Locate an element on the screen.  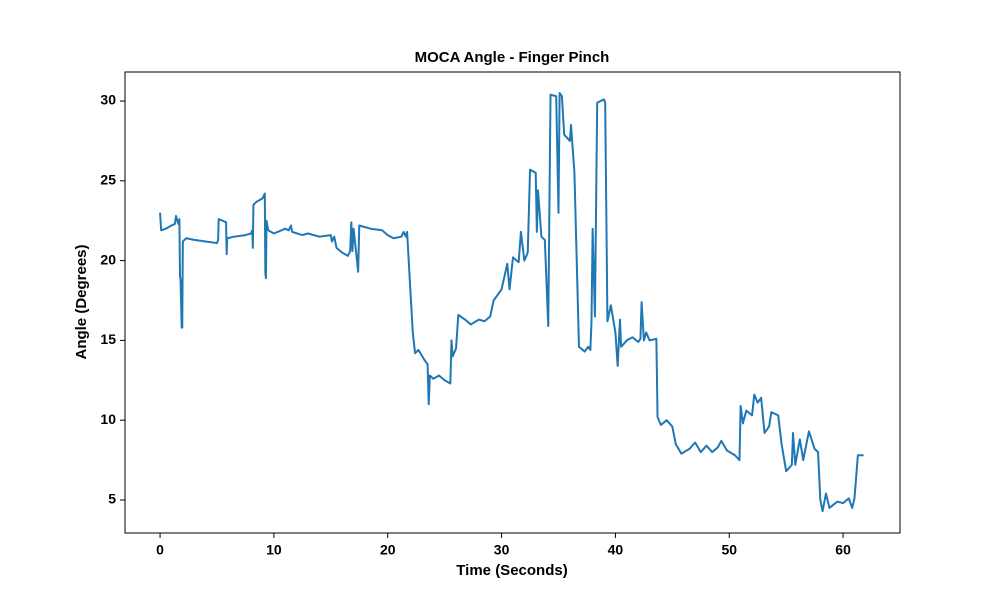
x-tick-label: 30 is located at coordinates (502, 550).